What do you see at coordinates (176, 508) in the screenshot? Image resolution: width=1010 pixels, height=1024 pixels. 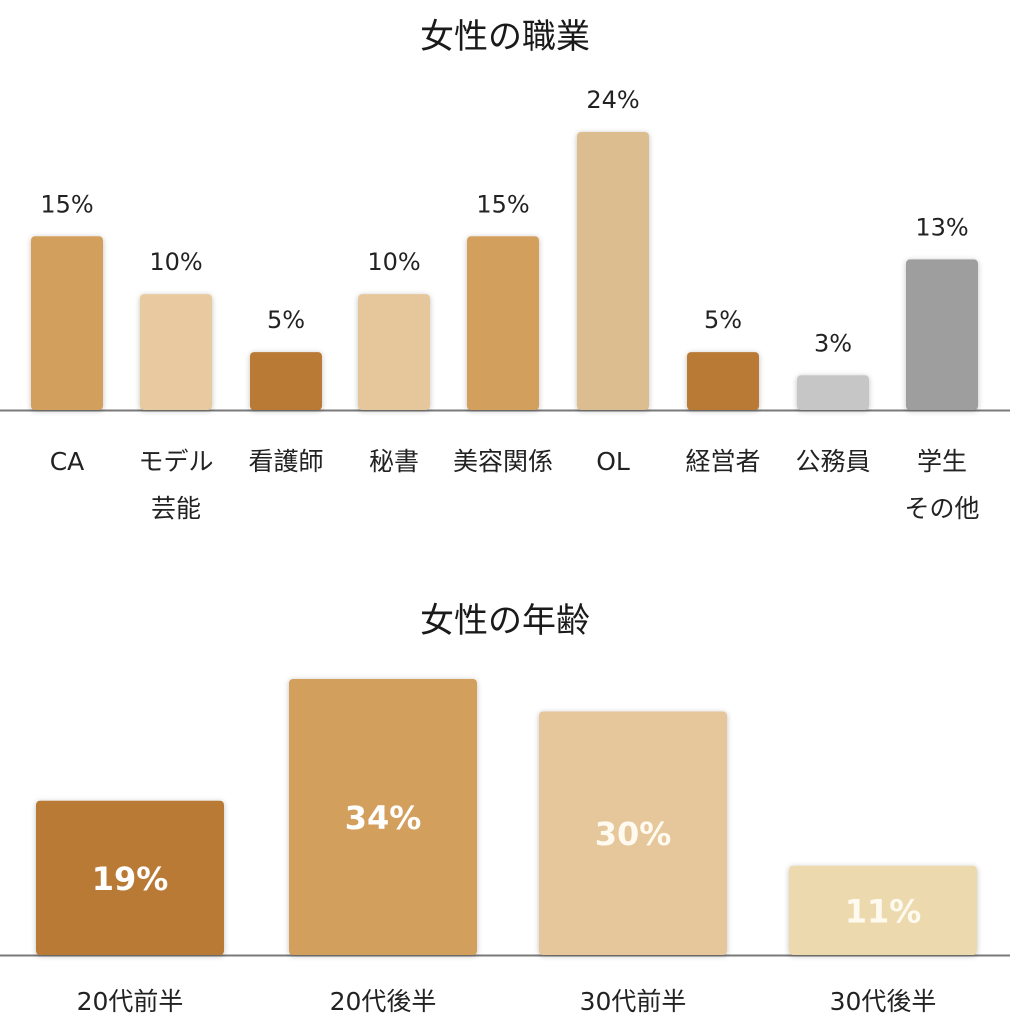 I see `category-label: 芸能` at bounding box center [176, 508].